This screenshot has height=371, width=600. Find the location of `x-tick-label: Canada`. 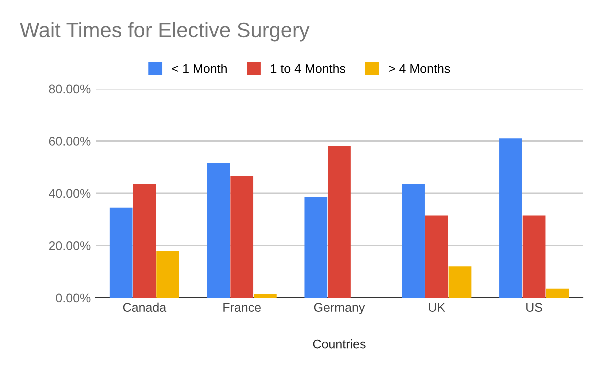

x-tick-label: Canada is located at coordinates (145, 307).